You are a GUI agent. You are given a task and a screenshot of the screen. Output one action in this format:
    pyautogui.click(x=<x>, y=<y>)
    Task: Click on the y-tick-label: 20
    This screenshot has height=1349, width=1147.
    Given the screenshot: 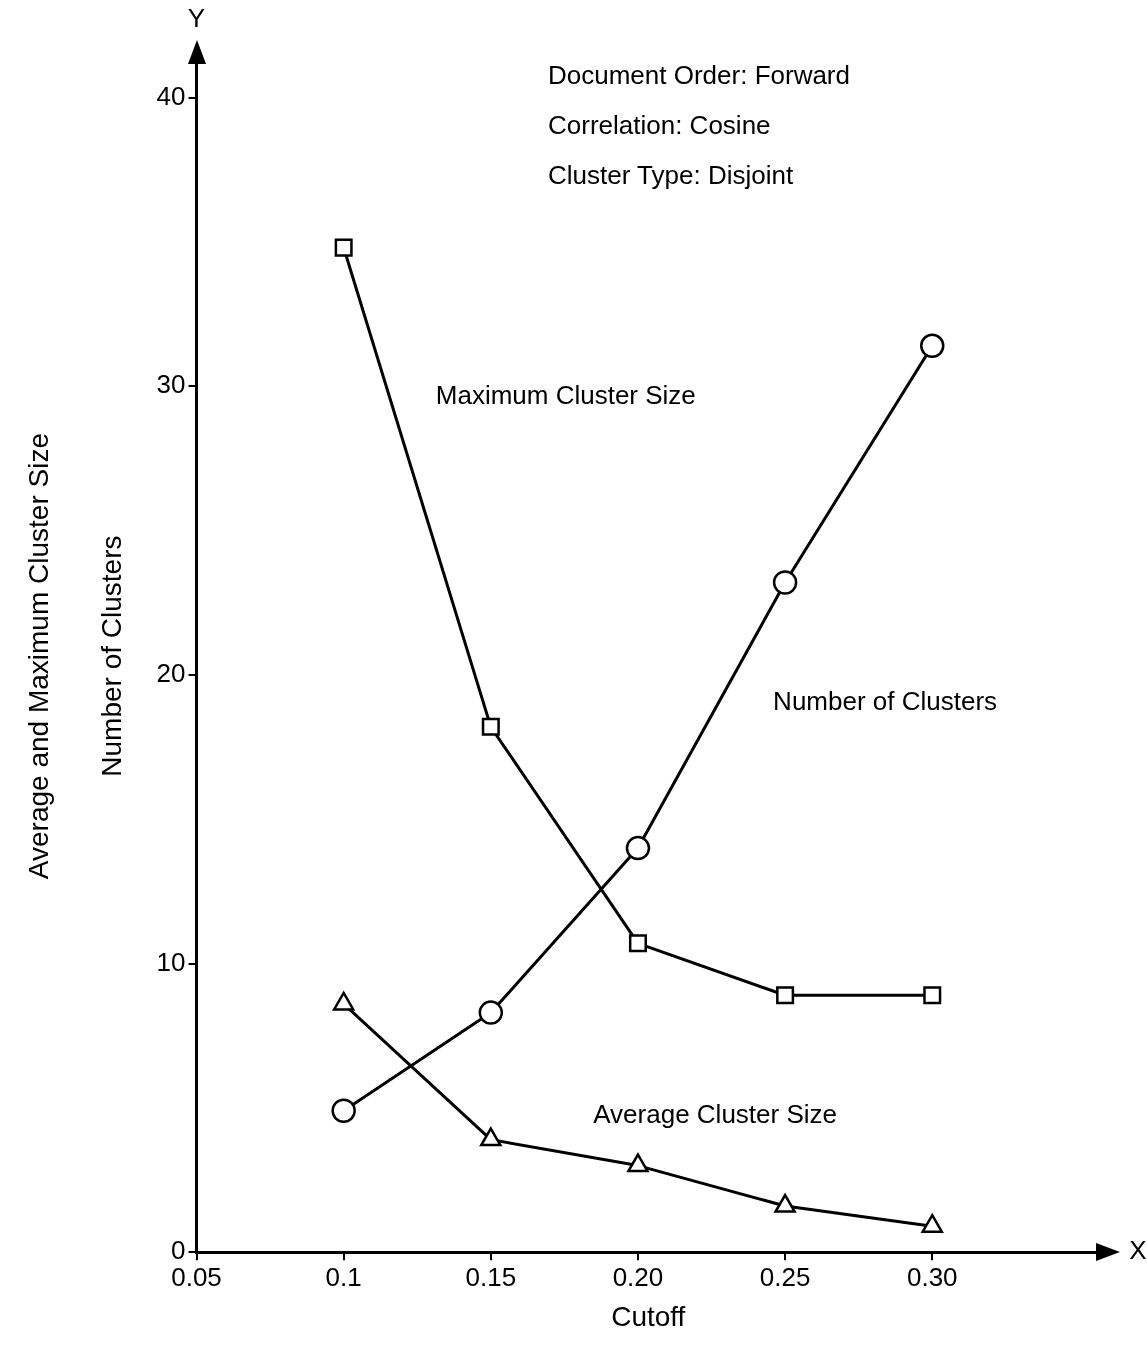 What is the action you would take?
    pyautogui.click(x=171, y=673)
    